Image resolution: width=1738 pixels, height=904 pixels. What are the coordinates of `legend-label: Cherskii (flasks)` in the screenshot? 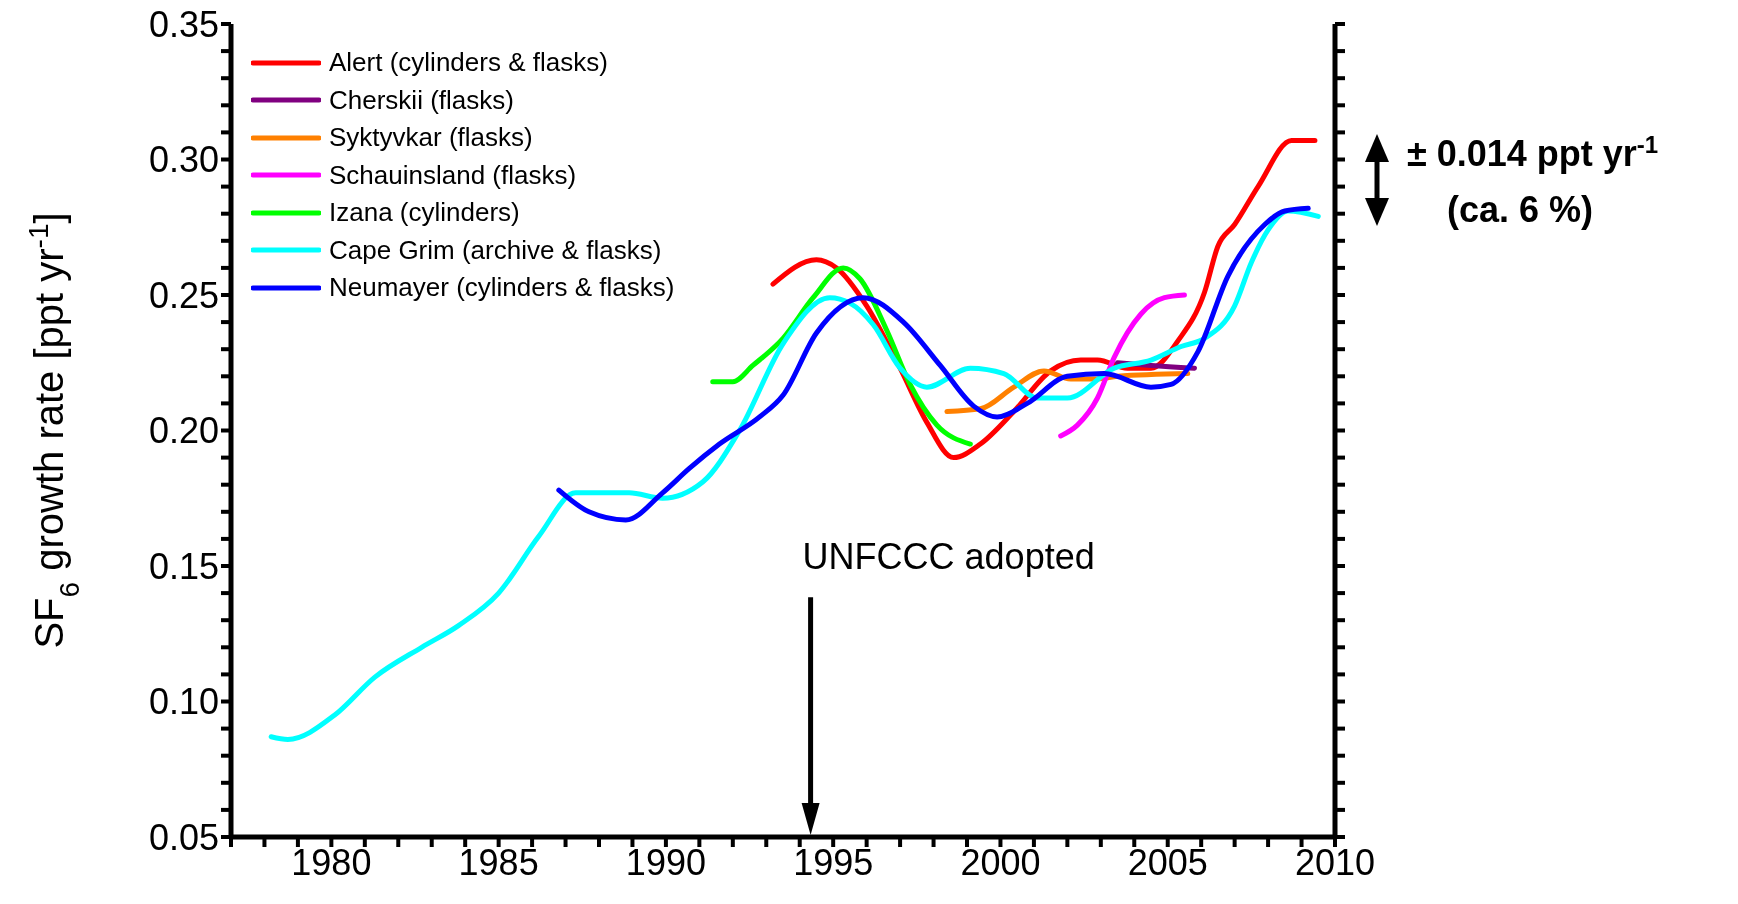 It's located at (421, 100).